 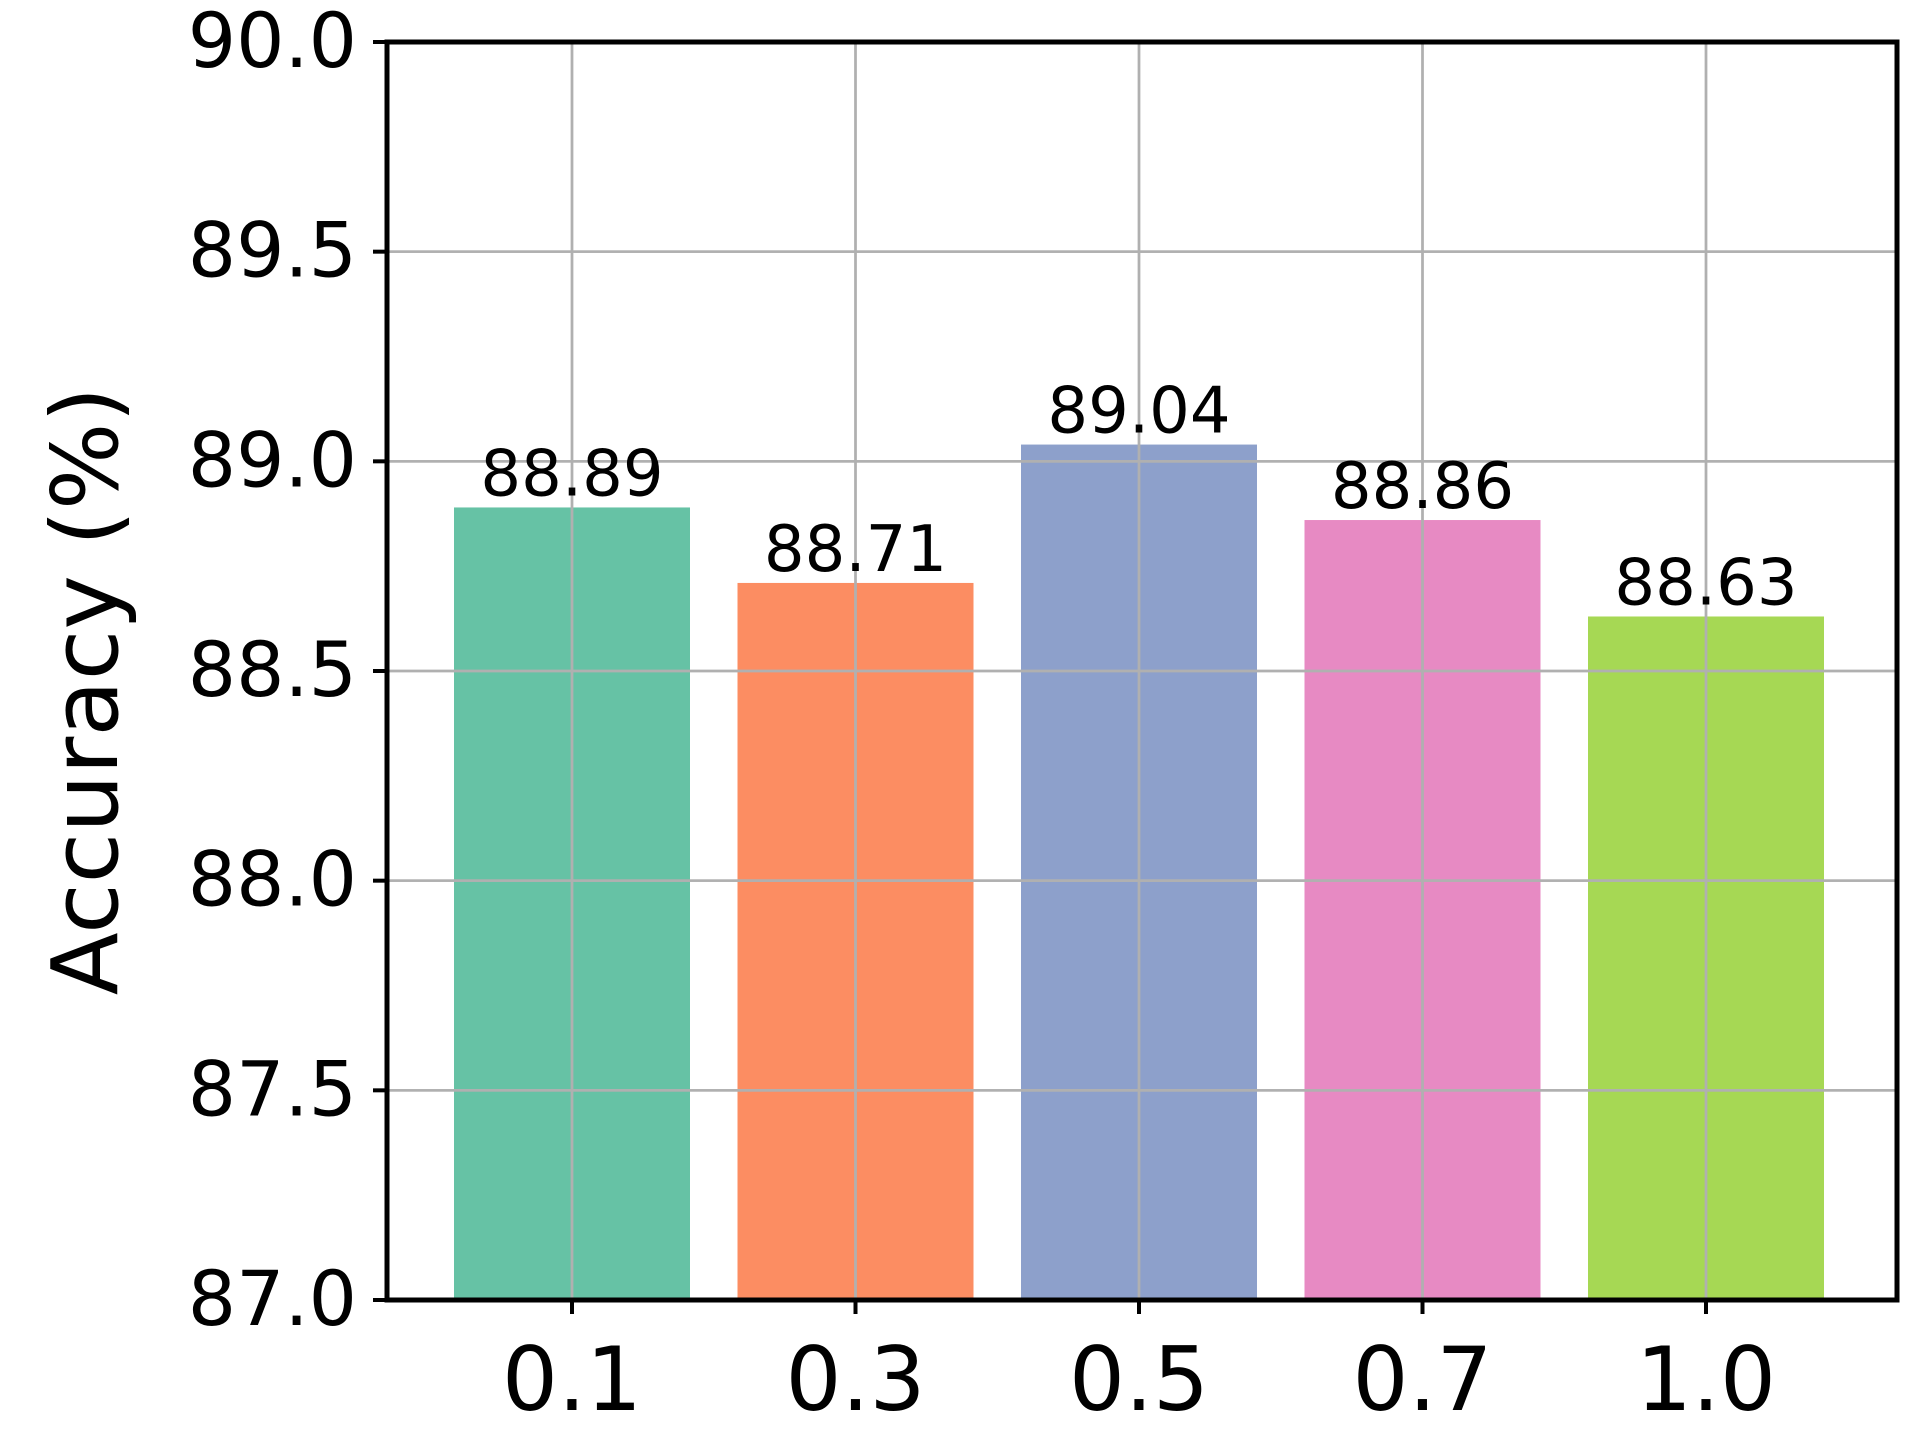 What do you see at coordinates (272, 879) in the screenshot?
I see `y-tick-label: 88.0` at bounding box center [272, 879].